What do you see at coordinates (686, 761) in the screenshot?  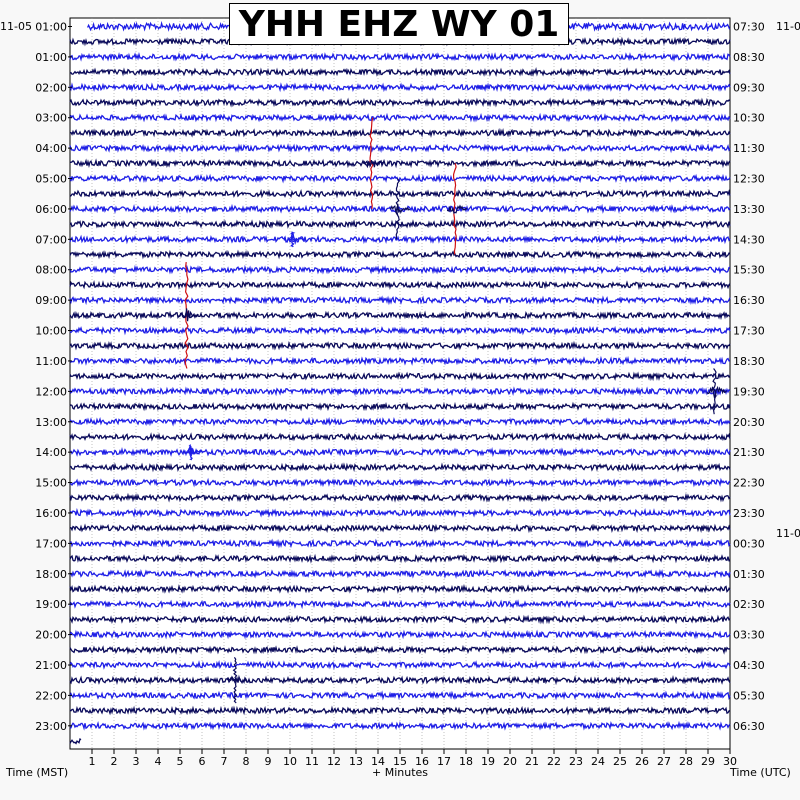 I see `x-tick-label: 28` at bounding box center [686, 761].